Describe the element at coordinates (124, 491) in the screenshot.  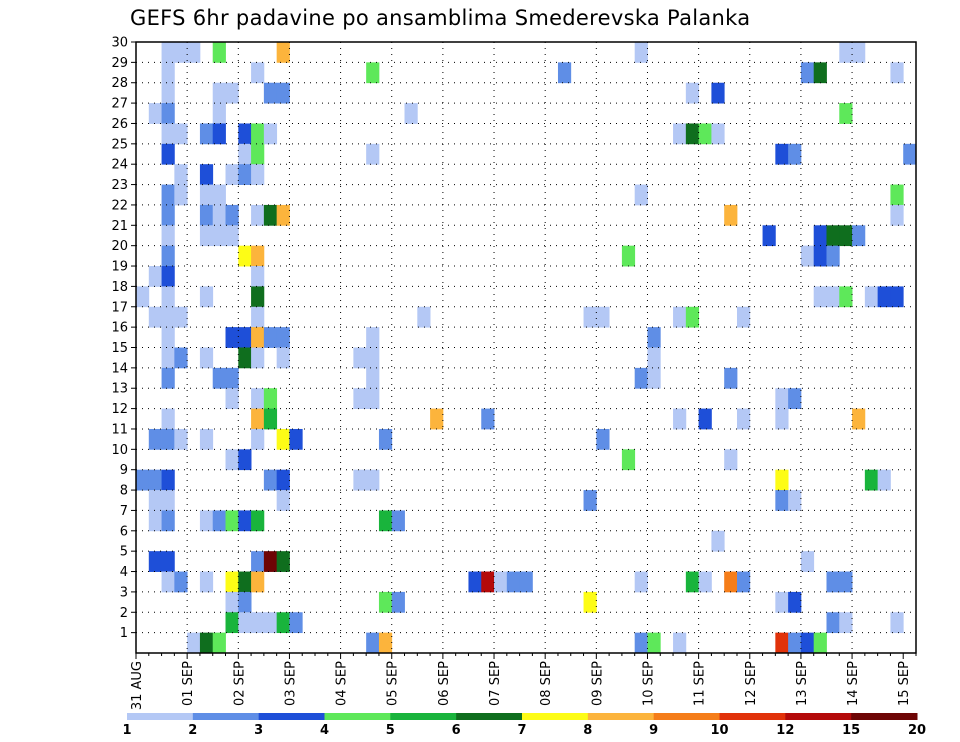
I see `y-tick-label: 8` at that location.